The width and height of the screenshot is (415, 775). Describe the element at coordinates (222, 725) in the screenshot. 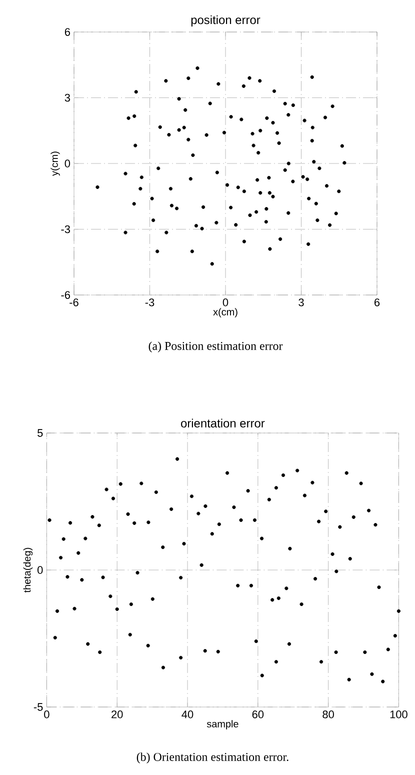

I see `x-axis-title: sample` at that location.